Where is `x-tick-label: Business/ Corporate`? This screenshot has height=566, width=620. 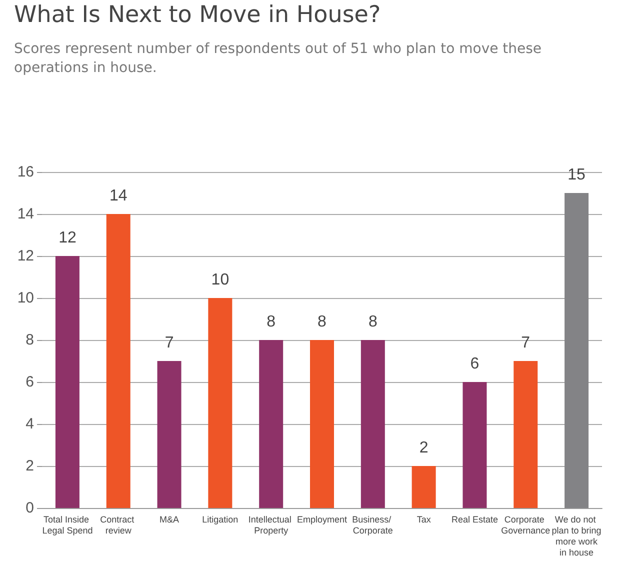 x-tick-label: Business/ Corporate is located at coordinates (373, 525).